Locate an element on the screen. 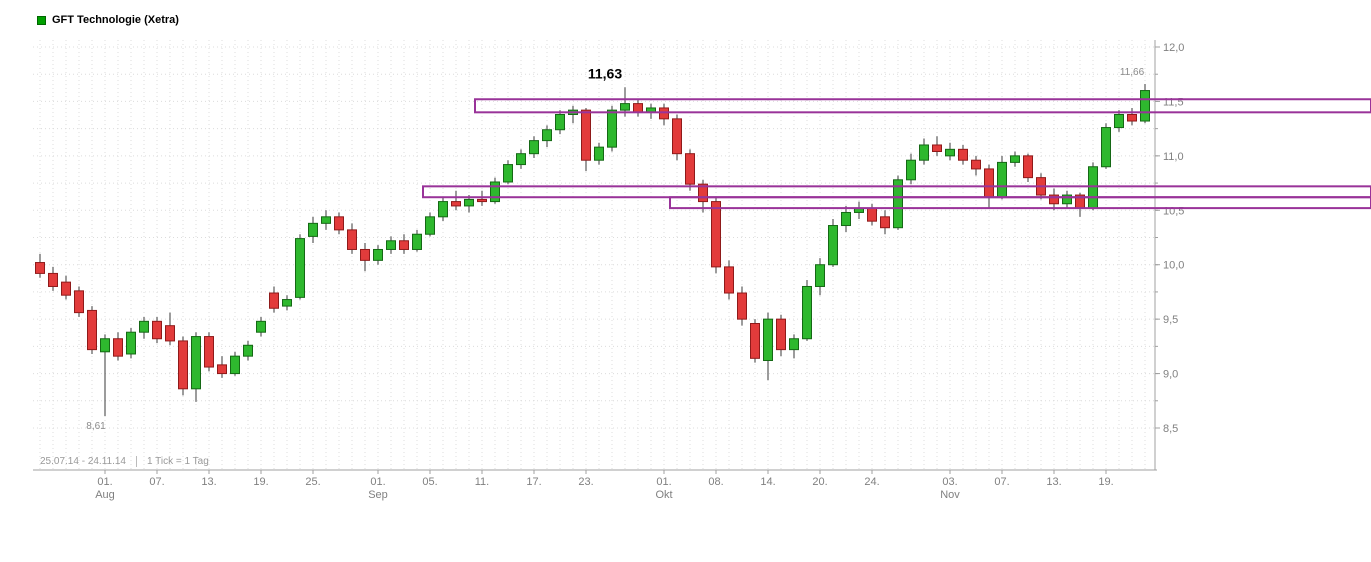 This screenshot has height=562, width=1371. footer-separator is located at coordinates (136, 461).